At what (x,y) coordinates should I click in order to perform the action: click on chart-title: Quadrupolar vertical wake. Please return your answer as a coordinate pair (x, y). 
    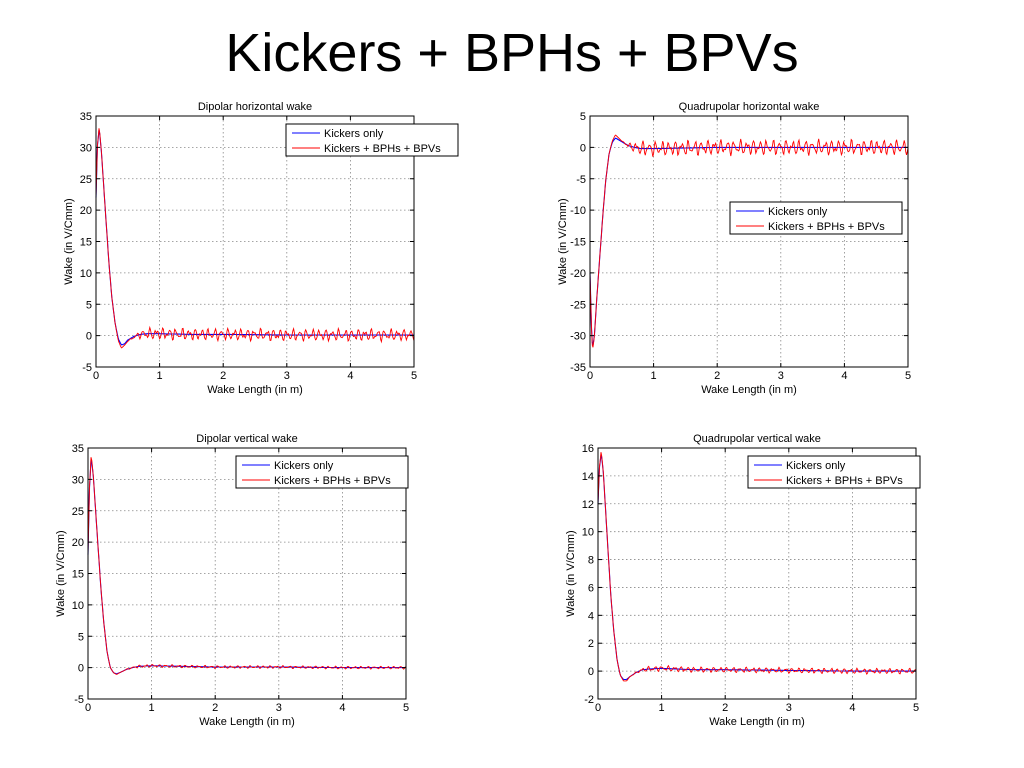
    Looking at the image, I should click on (757, 439).